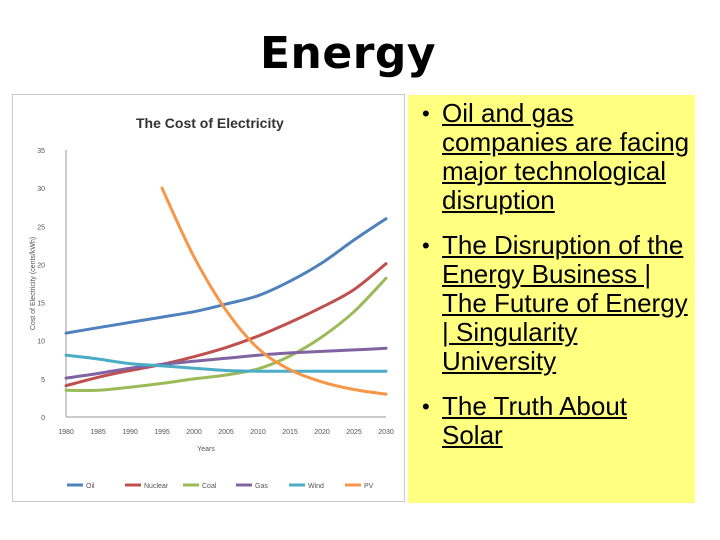  Describe the element at coordinates (130, 432) in the screenshot. I see `x-tick-label: 1990` at that location.